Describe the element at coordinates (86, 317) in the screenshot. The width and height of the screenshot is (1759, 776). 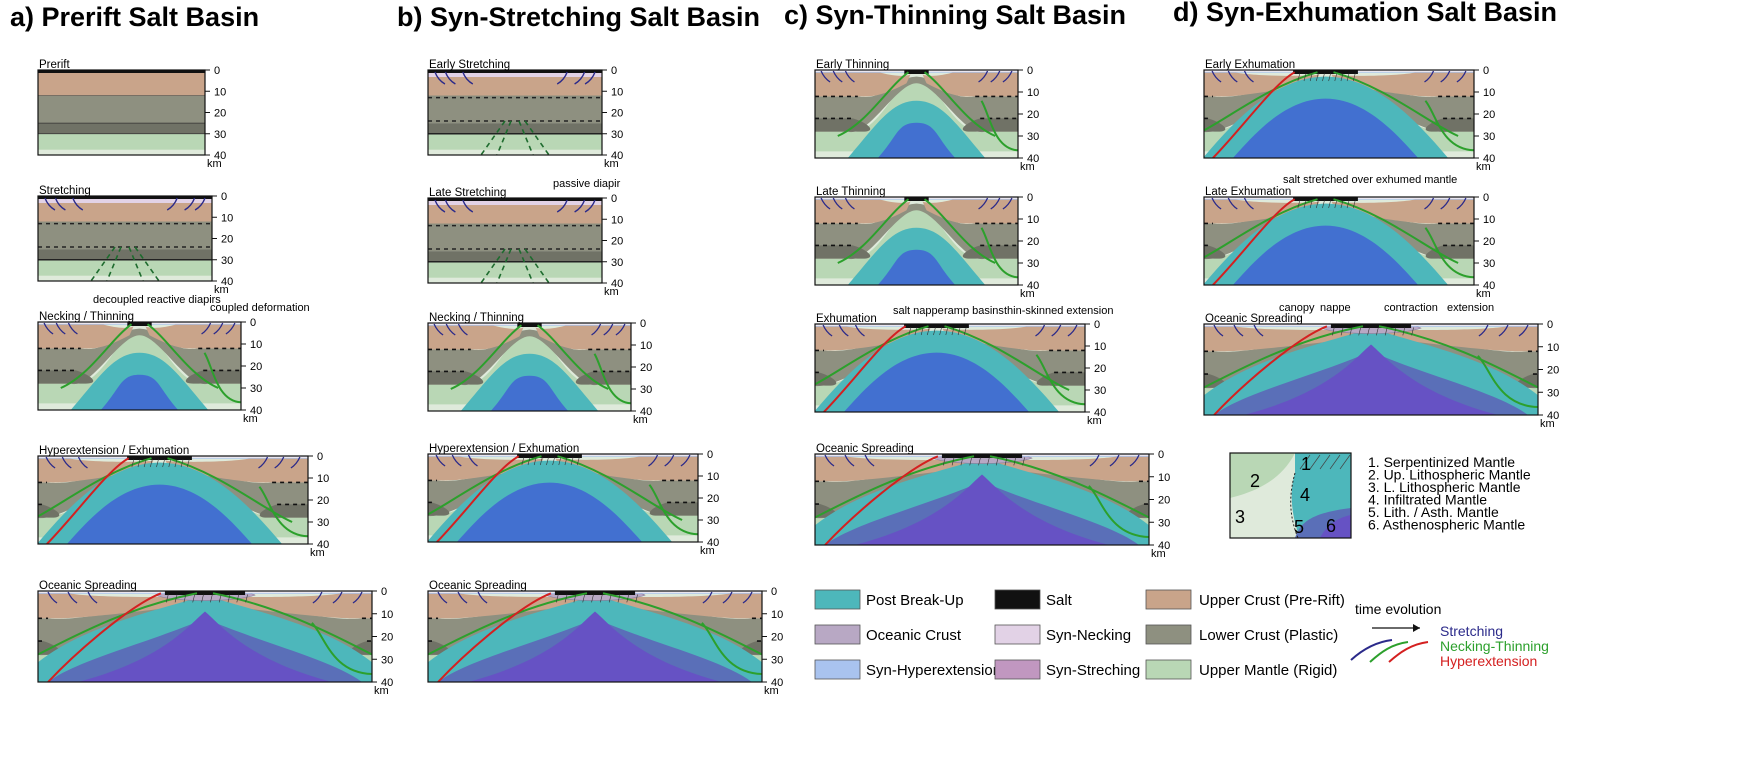
I see `stage-label-a3: Necking / Thinning` at that location.